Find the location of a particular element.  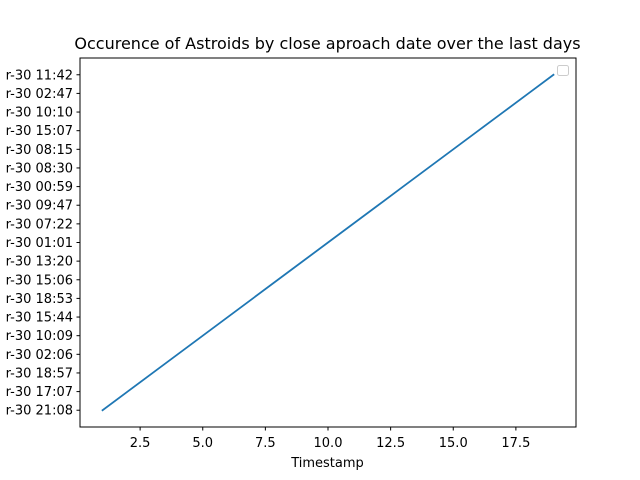

y-tick-label: r-30 07:22 is located at coordinates (39, 224).